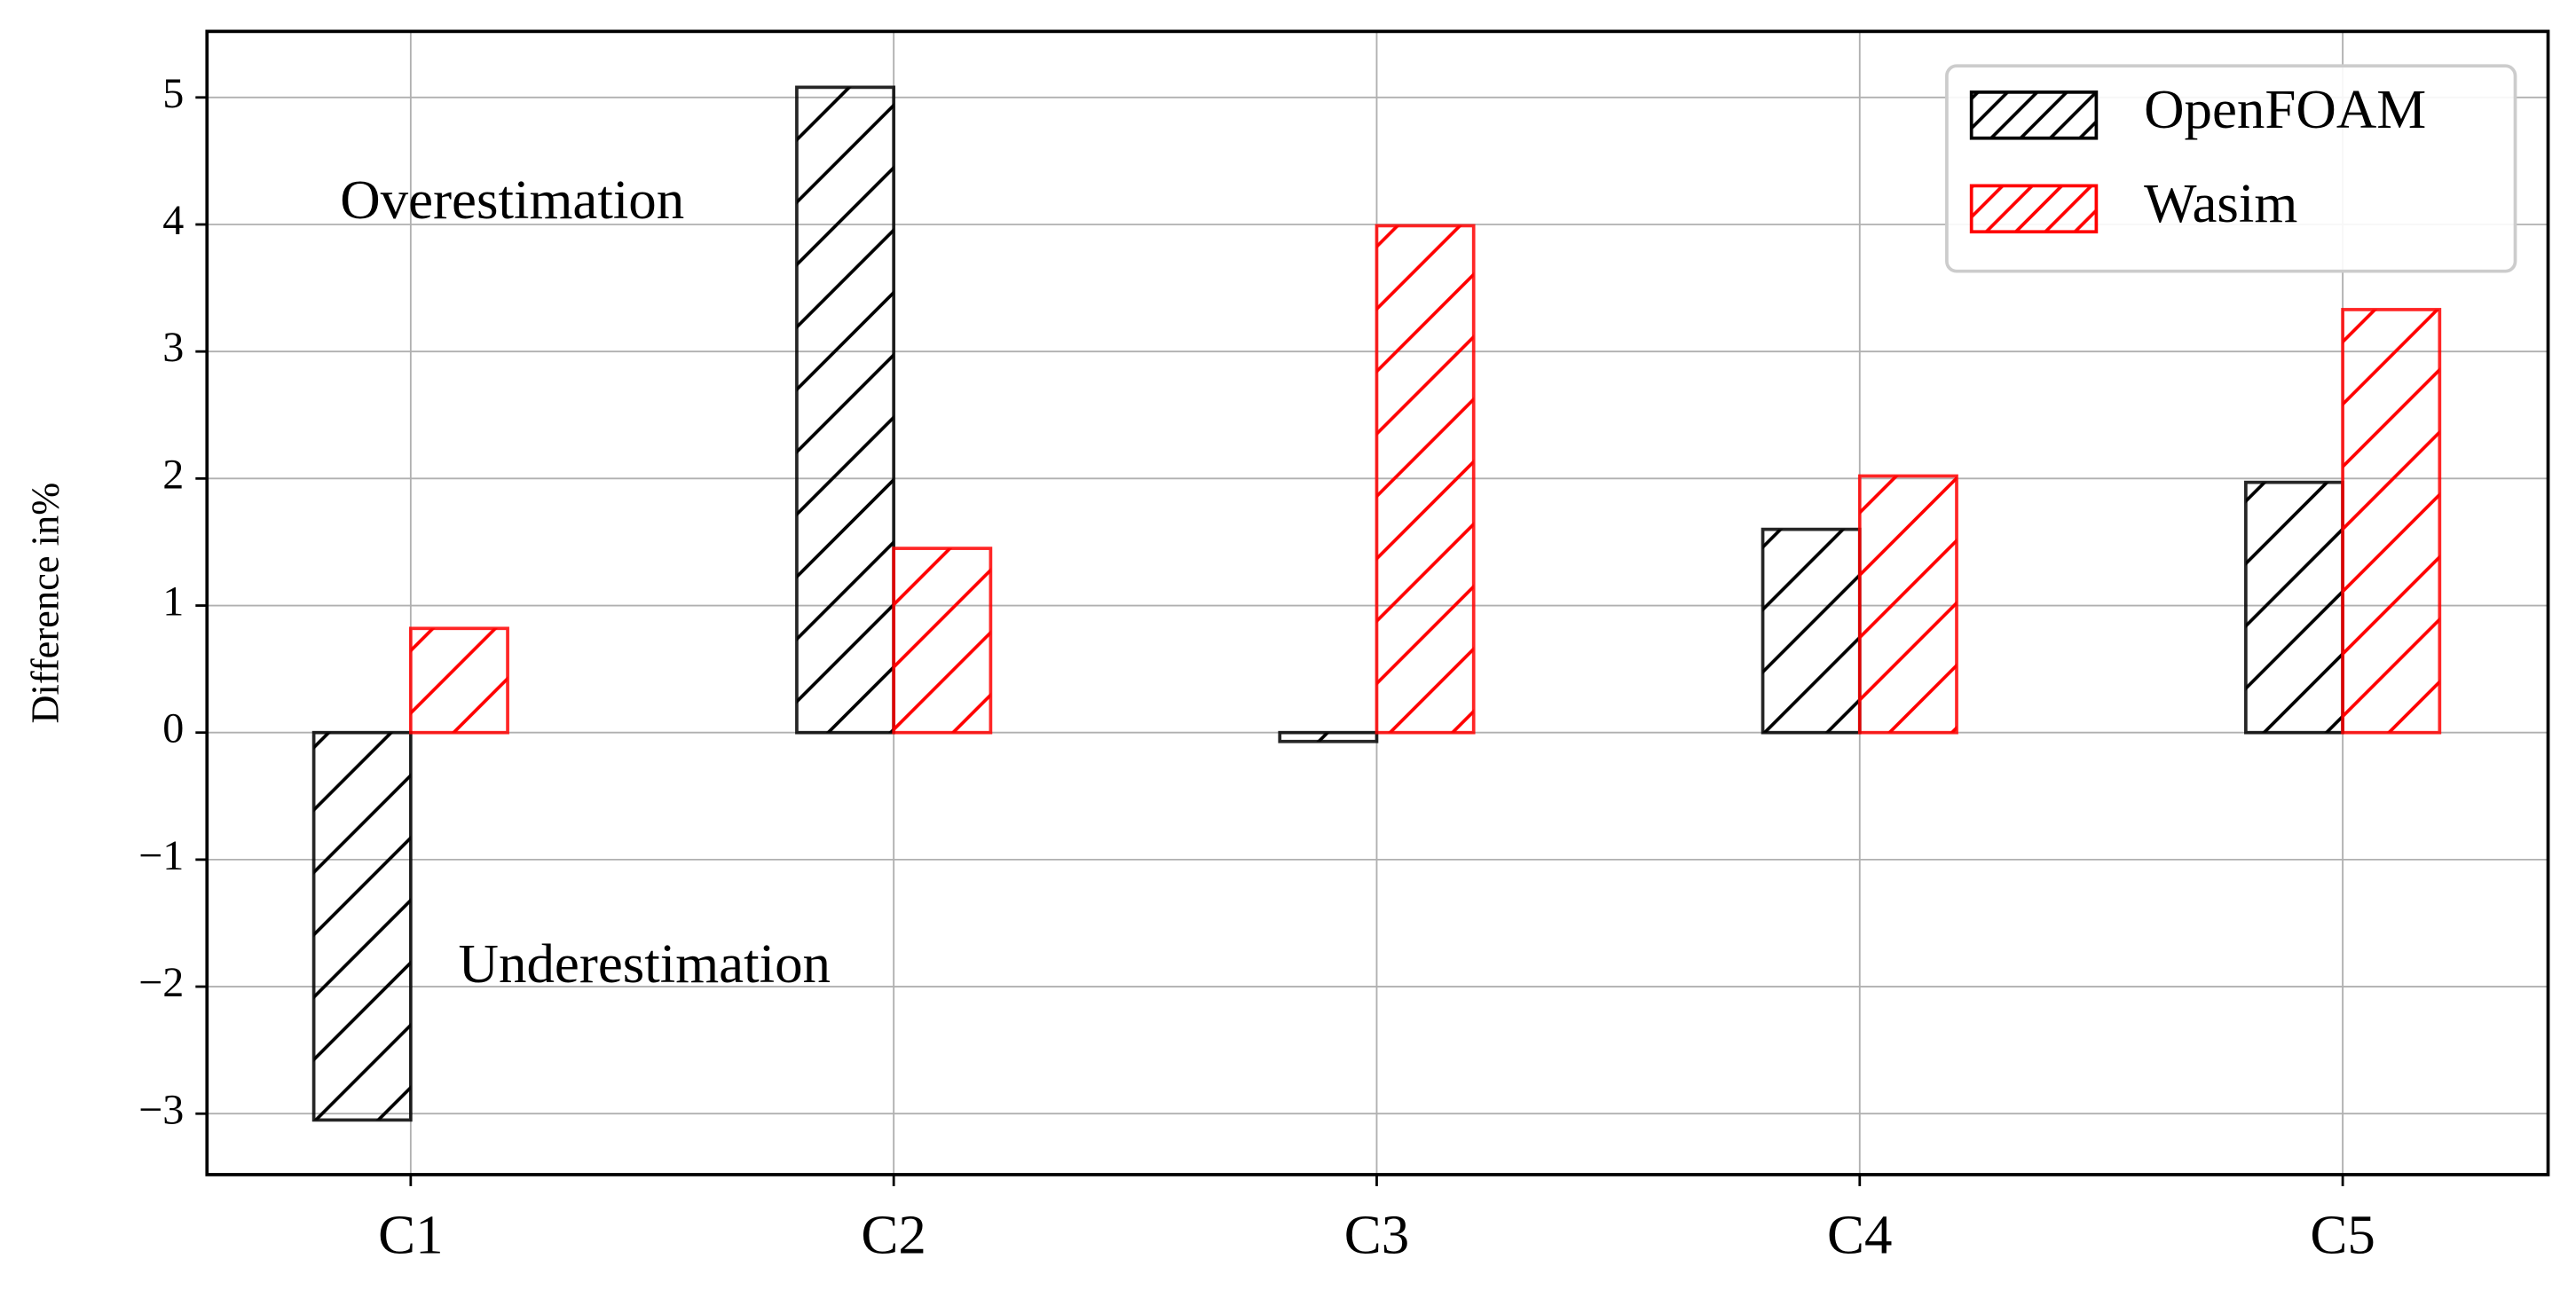 This screenshot has width=2576, height=1298. I want to click on y-tick-label: 3, so click(173, 347).